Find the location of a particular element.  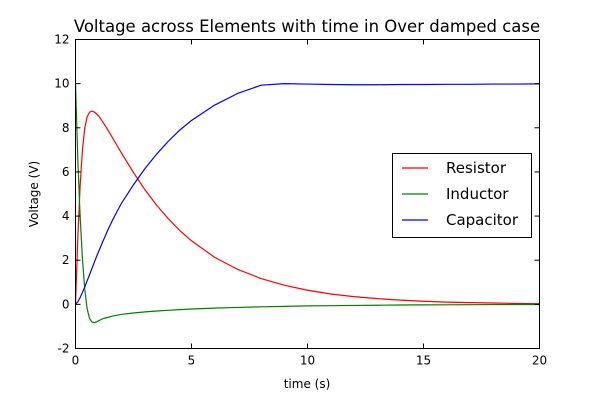

y-tick-label: 2 is located at coordinates (66, 260).